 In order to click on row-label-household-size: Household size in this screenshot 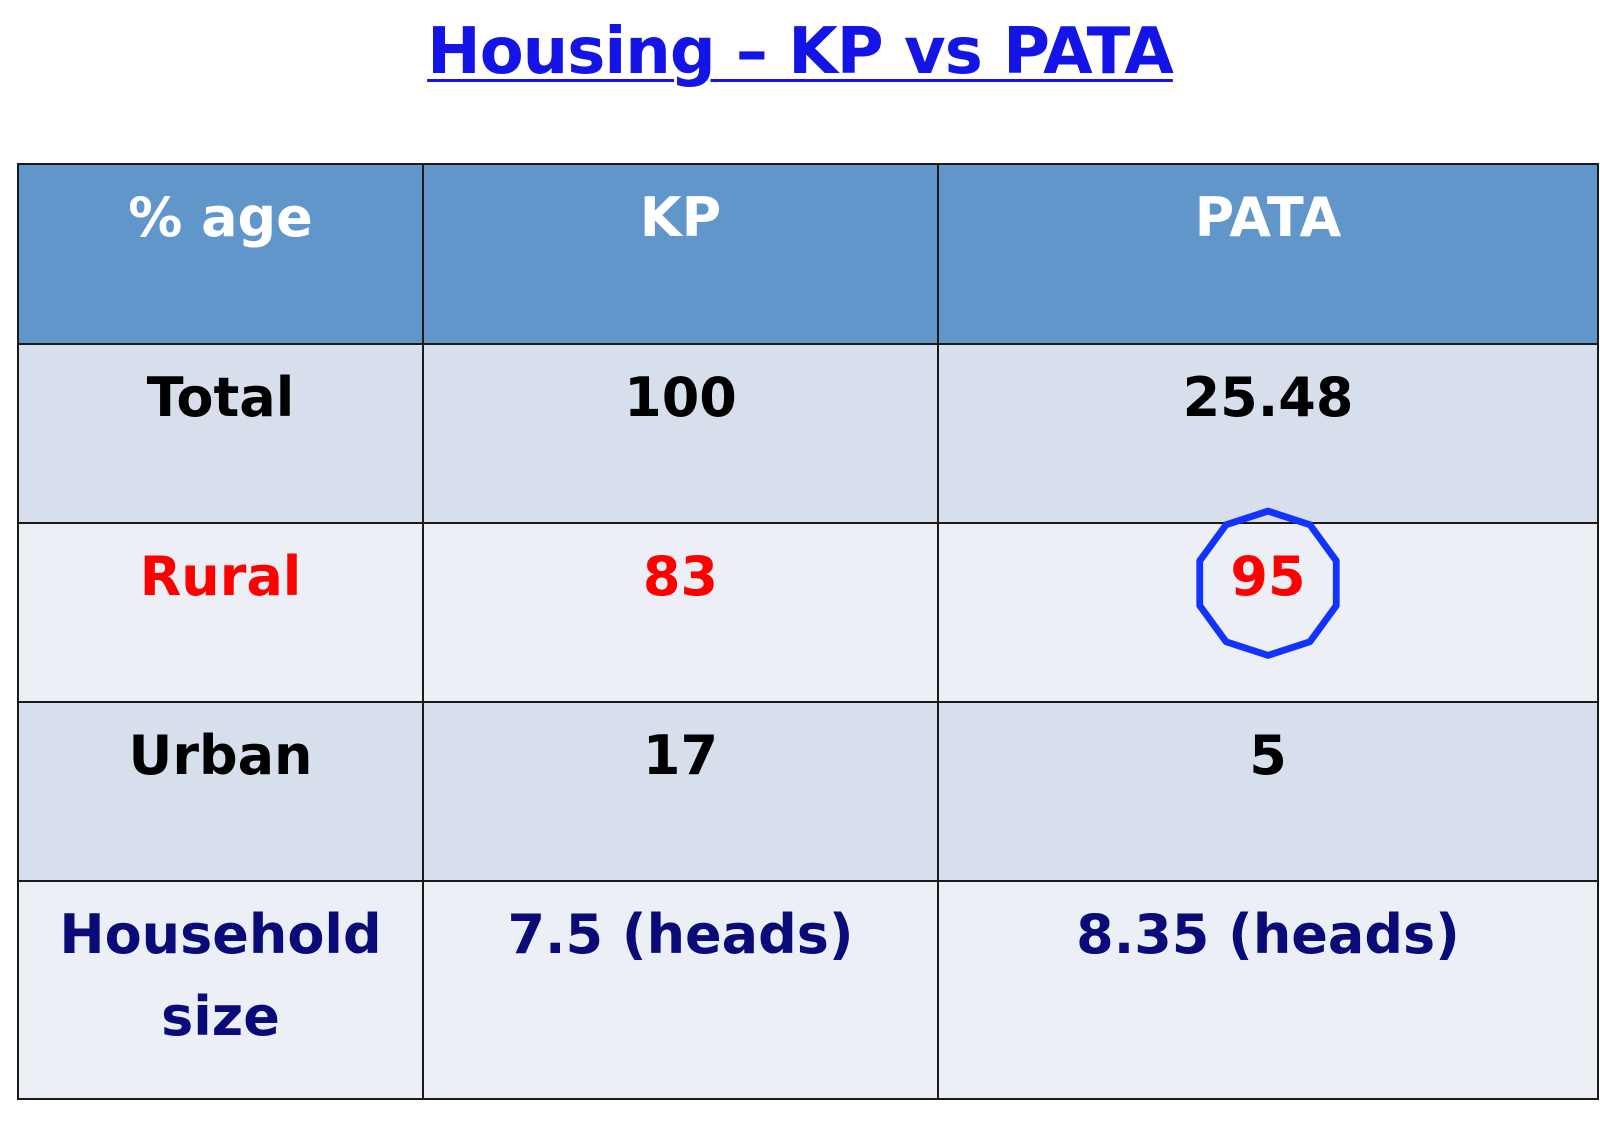, I will do `click(220, 990)`.